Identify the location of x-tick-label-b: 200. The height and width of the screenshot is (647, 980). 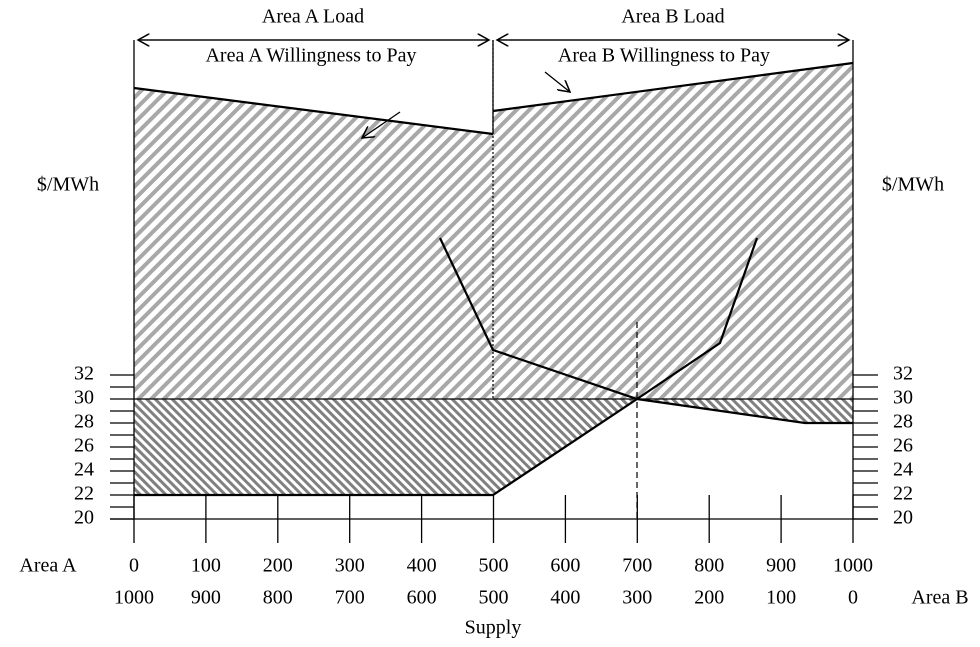
(709, 598).